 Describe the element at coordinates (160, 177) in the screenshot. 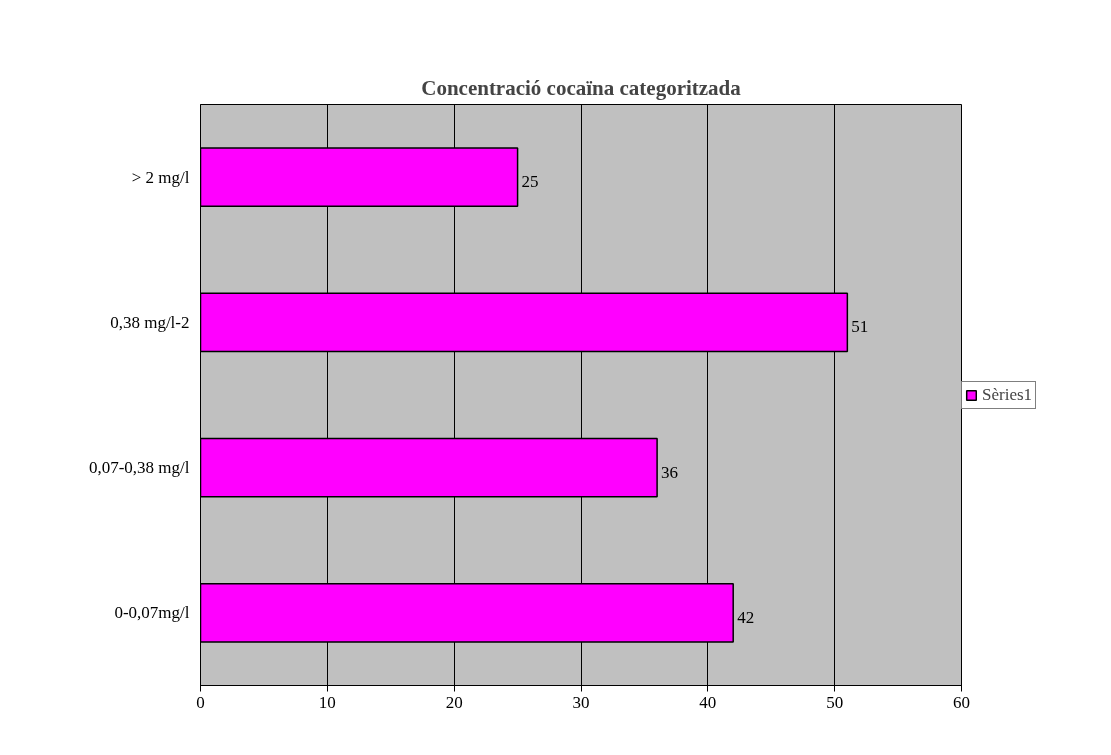

I see `y-tick-label: > 2 mg/l` at that location.